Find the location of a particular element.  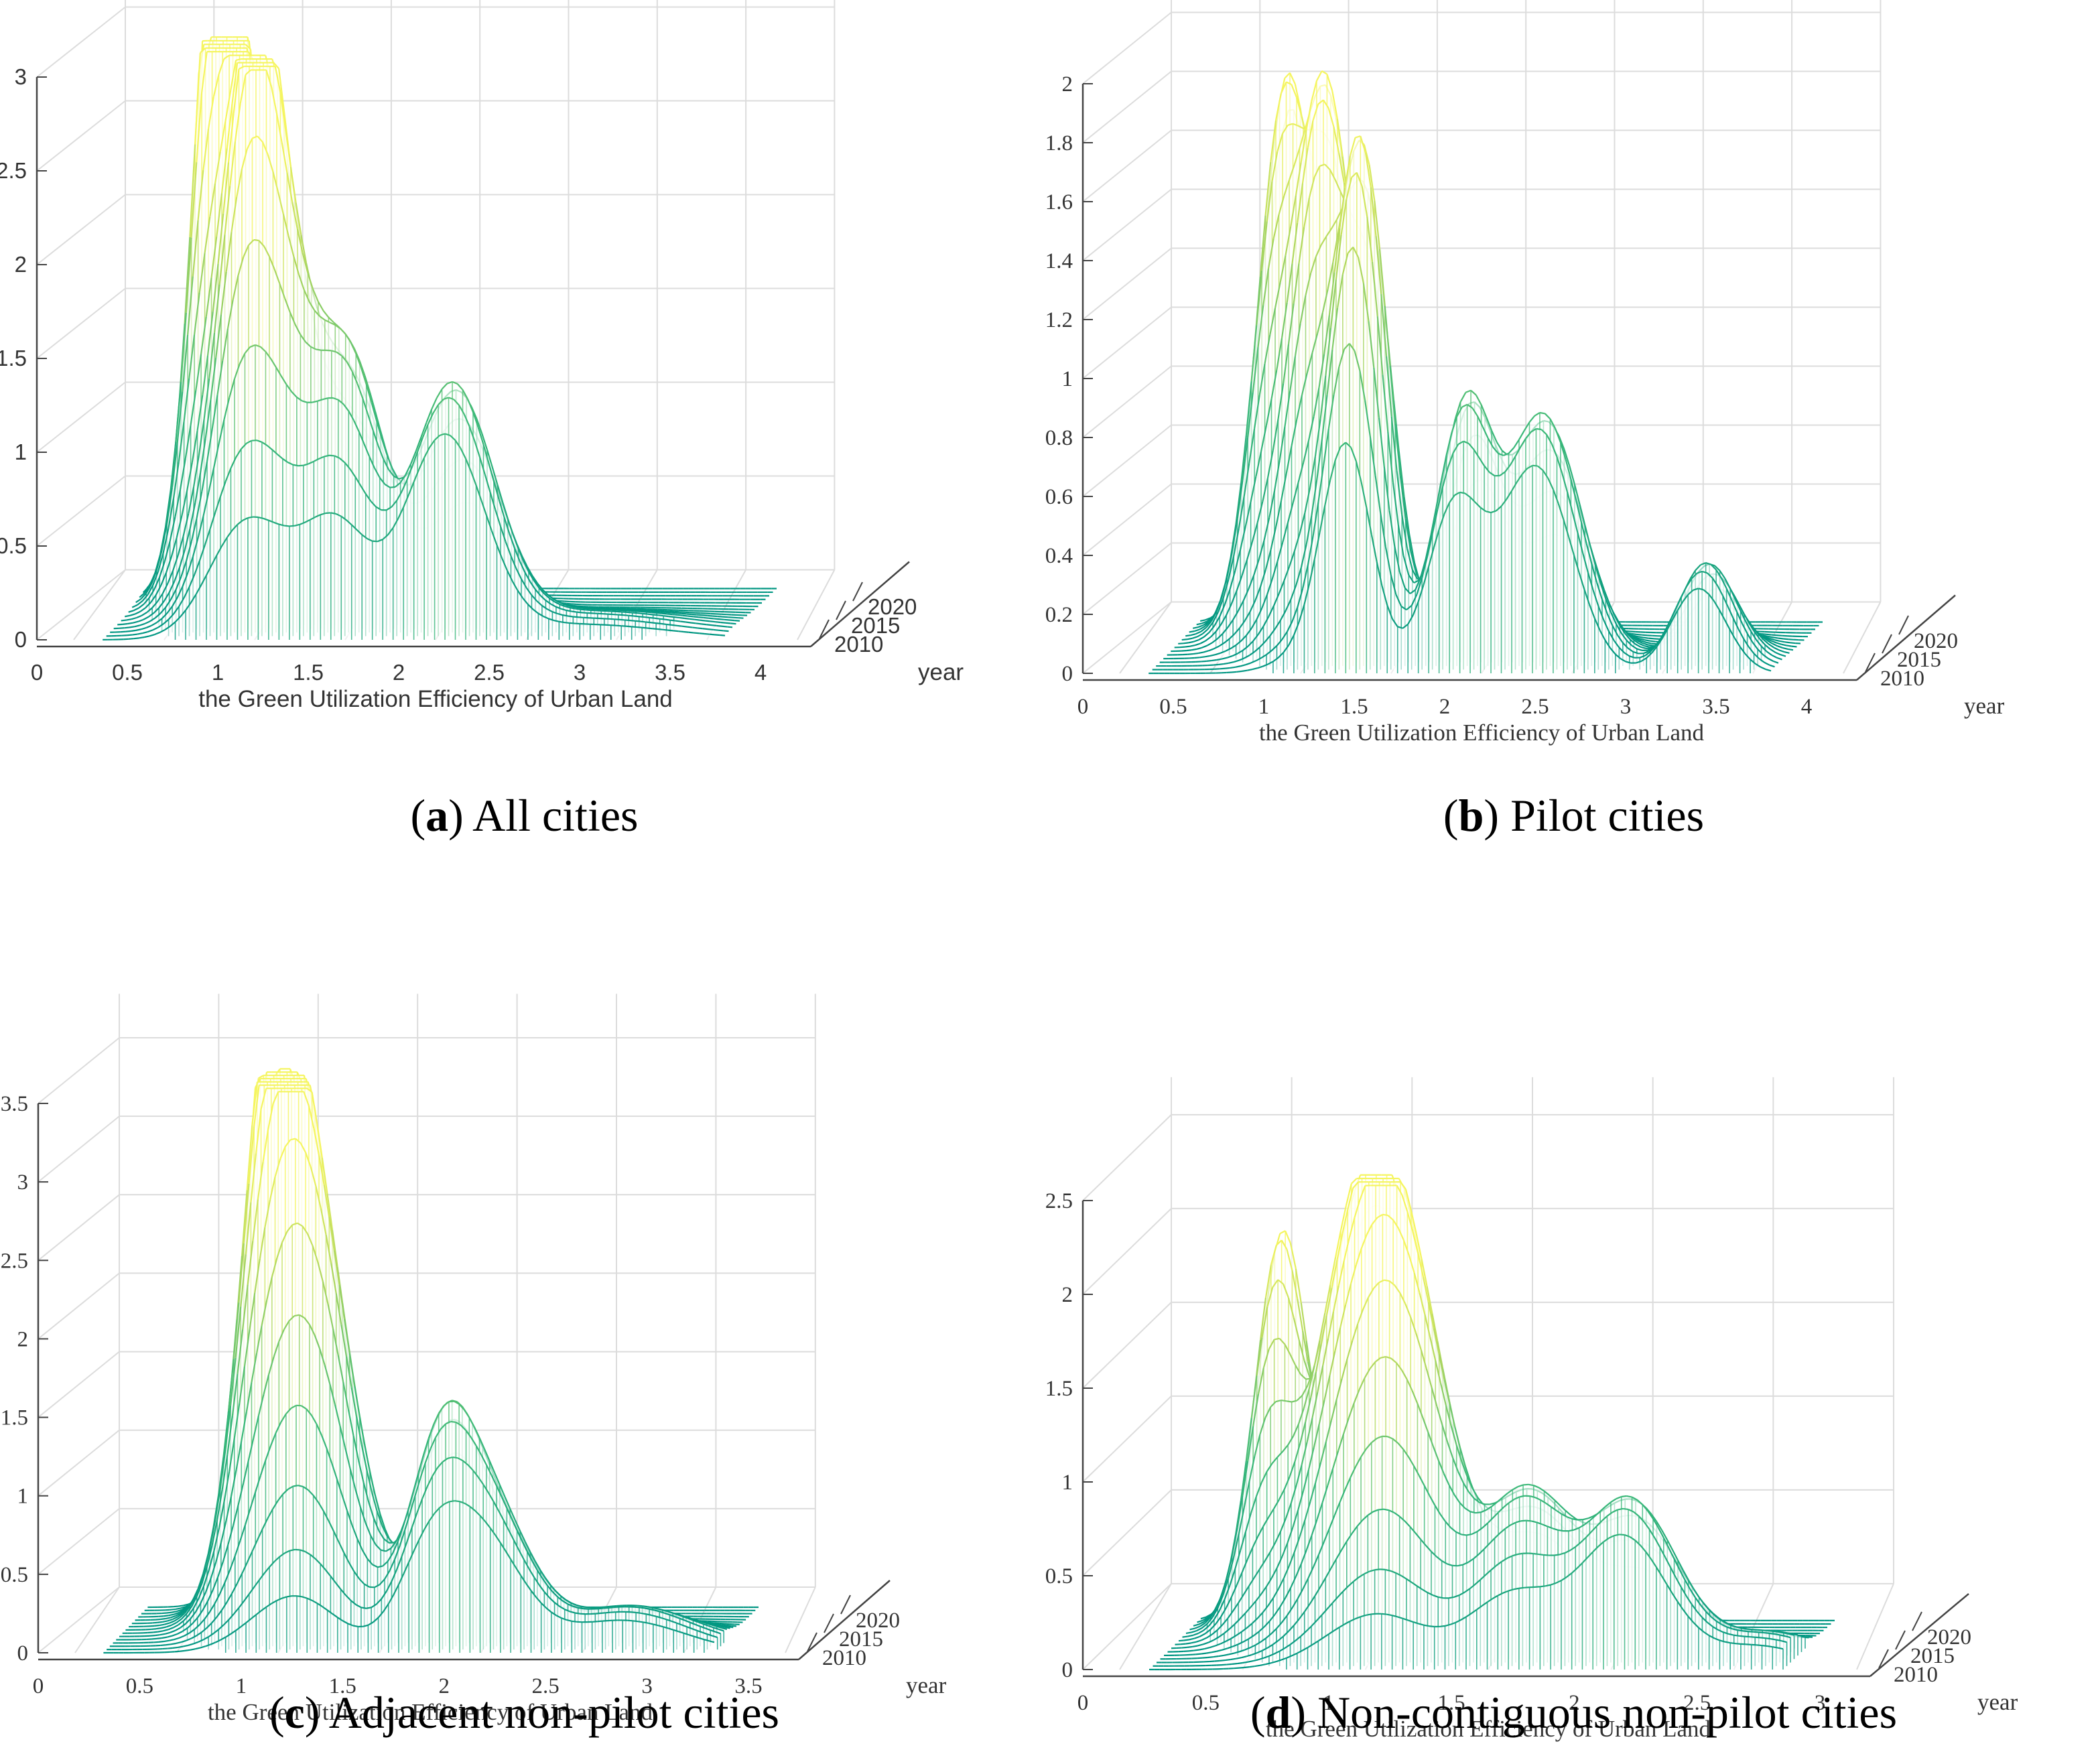

x-tick-label: 1.5 is located at coordinates (1354, 707).